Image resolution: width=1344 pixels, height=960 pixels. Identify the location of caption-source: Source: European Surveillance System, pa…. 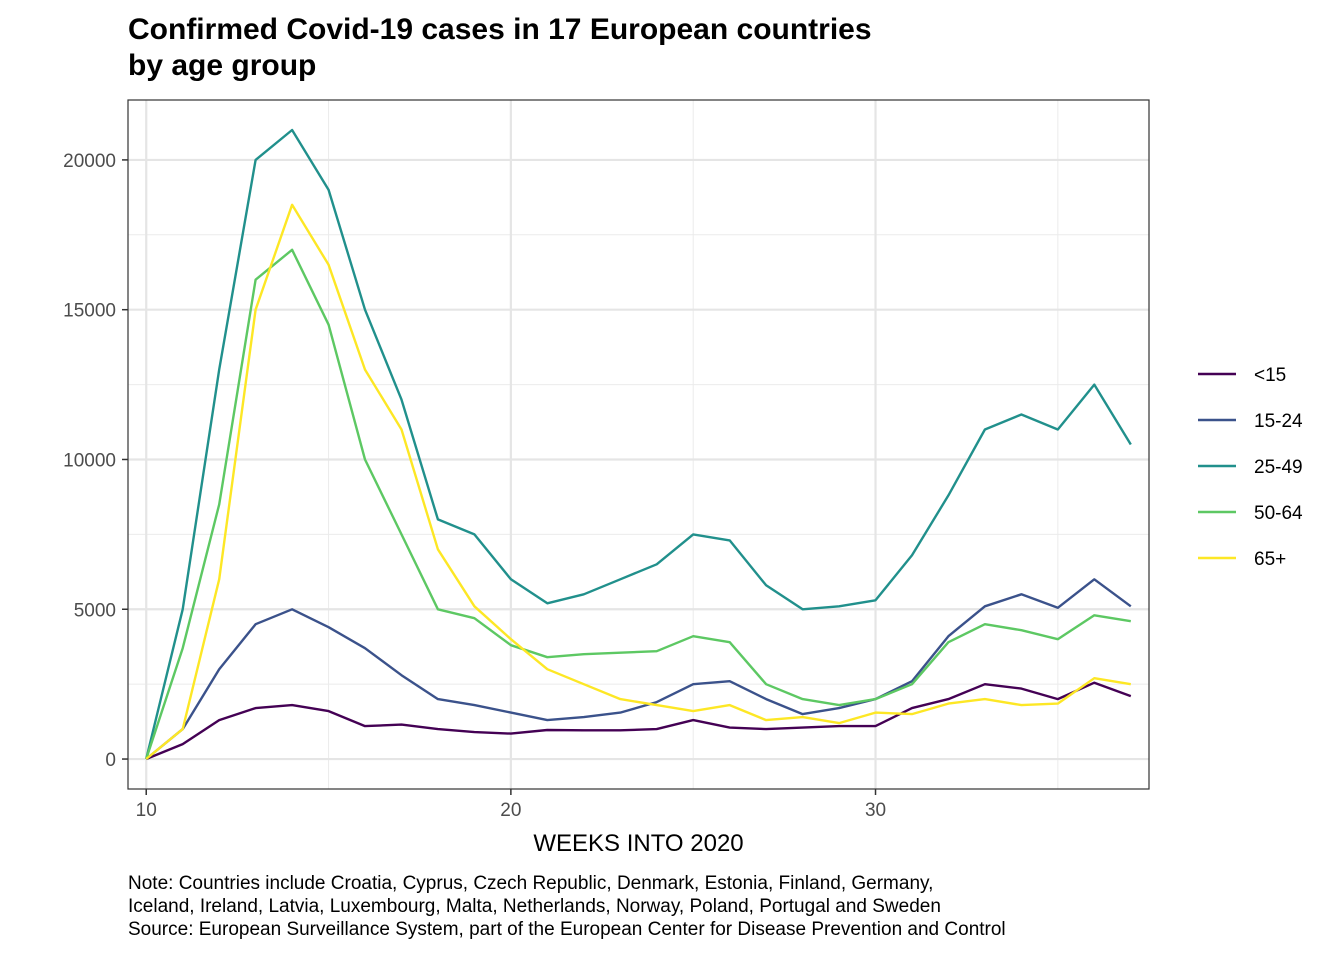
(567, 929).